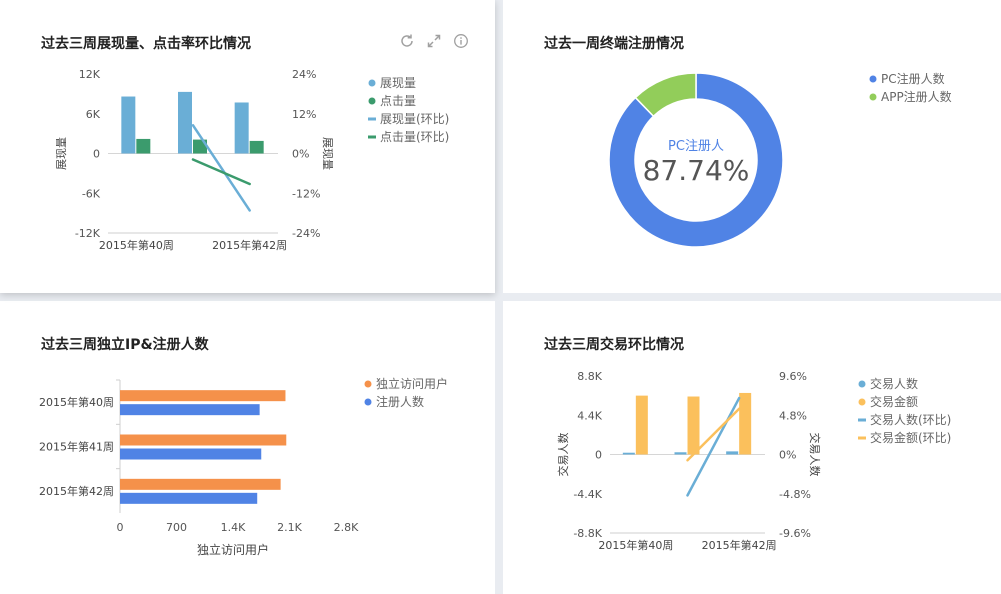 Image resolution: width=1001 pixels, height=594 pixels. What do you see at coordinates (306, 233) in the screenshot?
I see `y-right-tick-label: -24%` at bounding box center [306, 233].